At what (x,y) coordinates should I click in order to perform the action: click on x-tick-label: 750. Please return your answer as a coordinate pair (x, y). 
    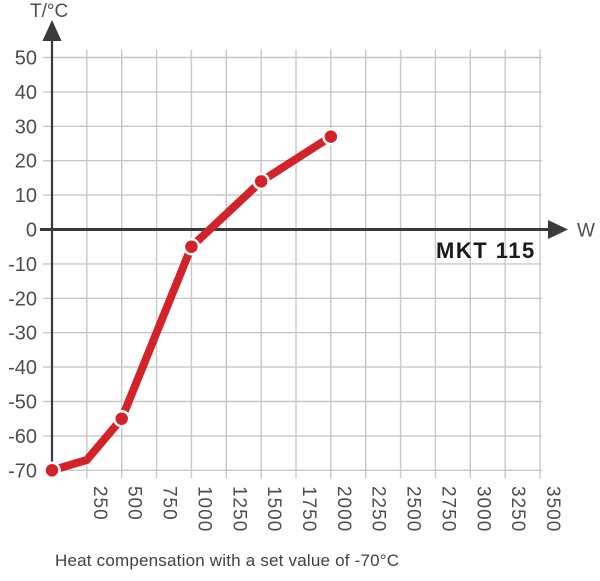
    Looking at the image, I should click on (169, 503).